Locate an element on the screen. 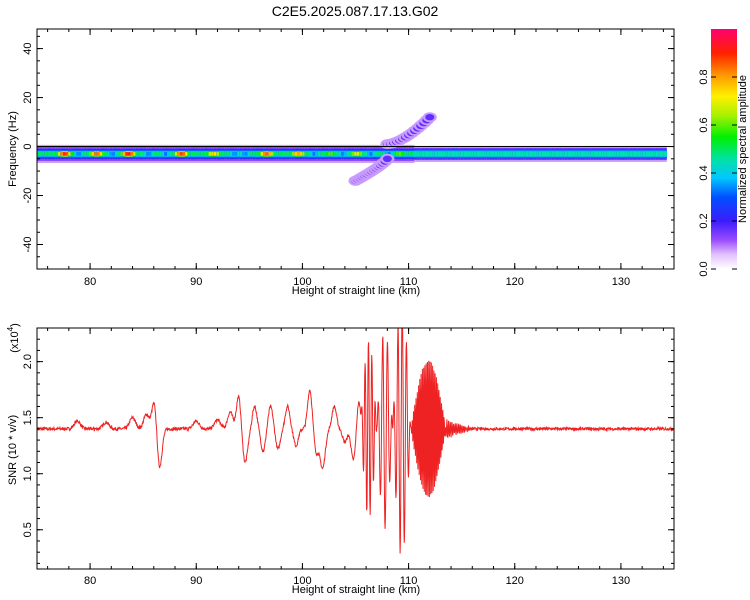  y-tick-label: 2.0 is located at coordinates (28, 361).